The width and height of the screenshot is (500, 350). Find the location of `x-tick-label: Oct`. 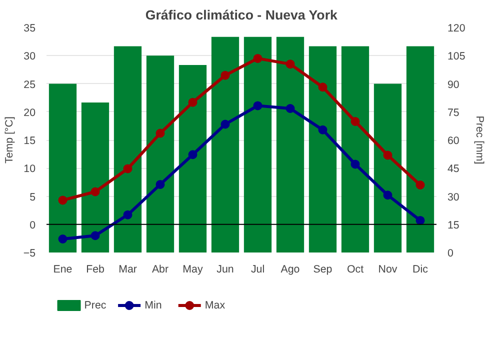

x-tick-label: Oct is located at coordinates (355, 270).